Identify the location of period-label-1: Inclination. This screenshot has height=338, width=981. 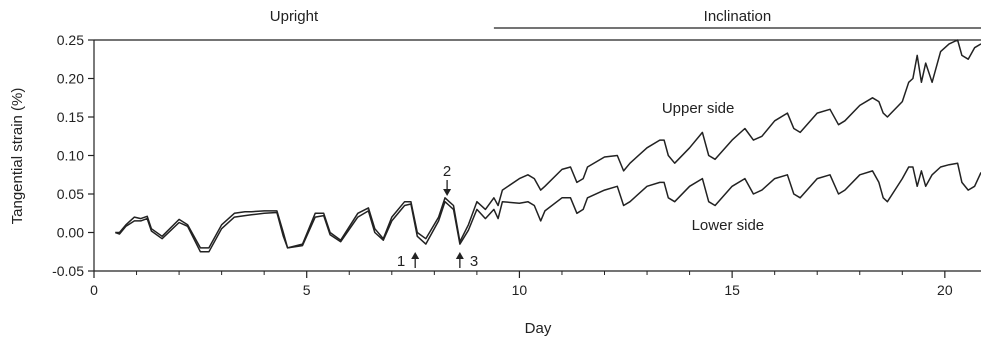
(738, 16).